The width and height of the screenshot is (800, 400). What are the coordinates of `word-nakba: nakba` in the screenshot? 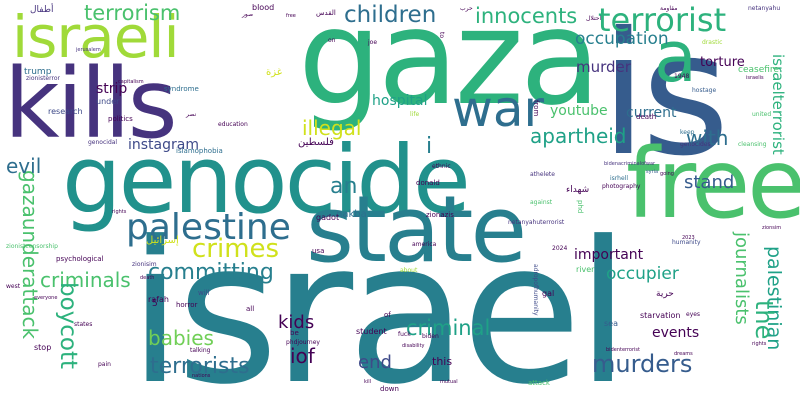 It's located at (351, 214).